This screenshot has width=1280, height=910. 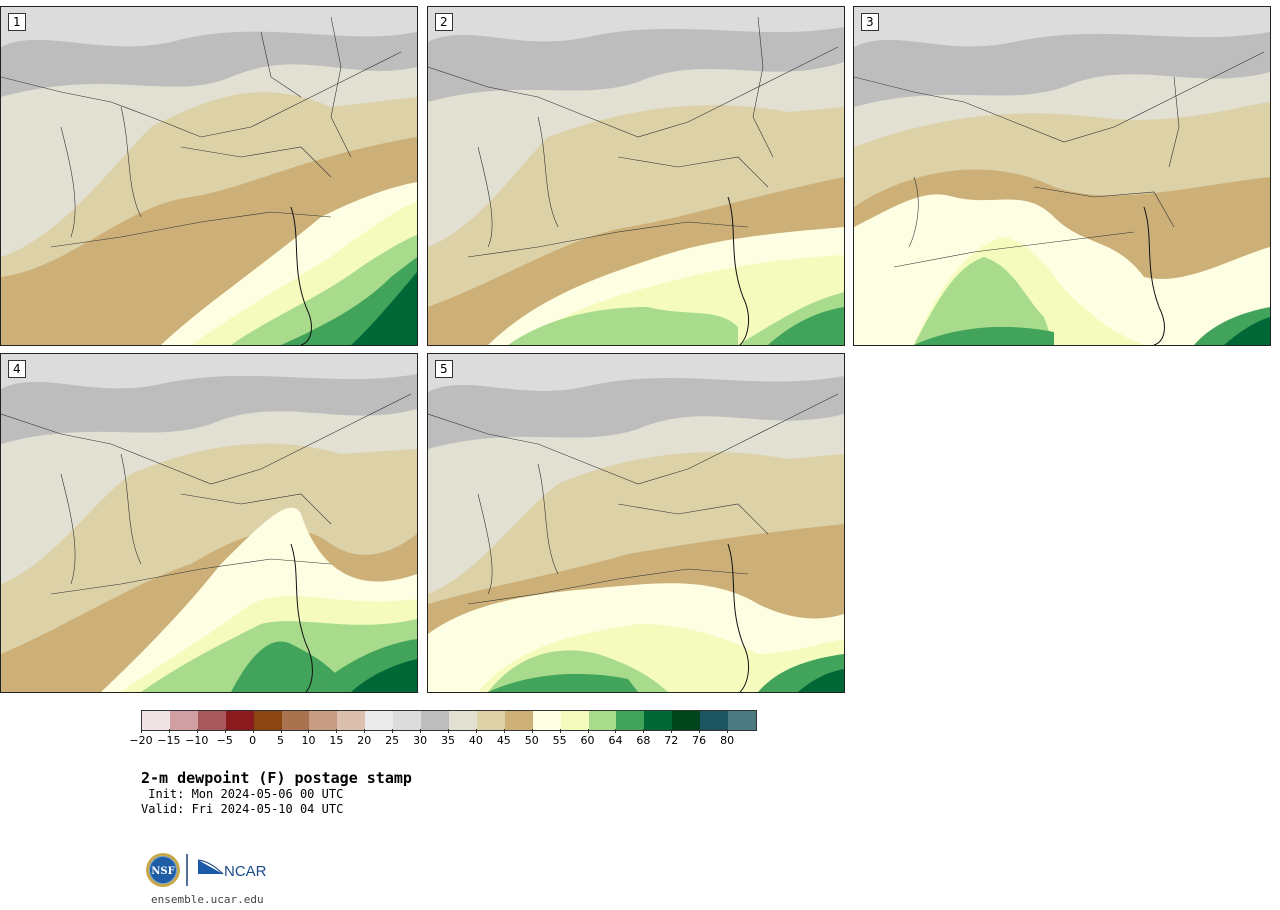 I want to click on ensemble-member-map-3: 3, so click(x=1062, y=176).